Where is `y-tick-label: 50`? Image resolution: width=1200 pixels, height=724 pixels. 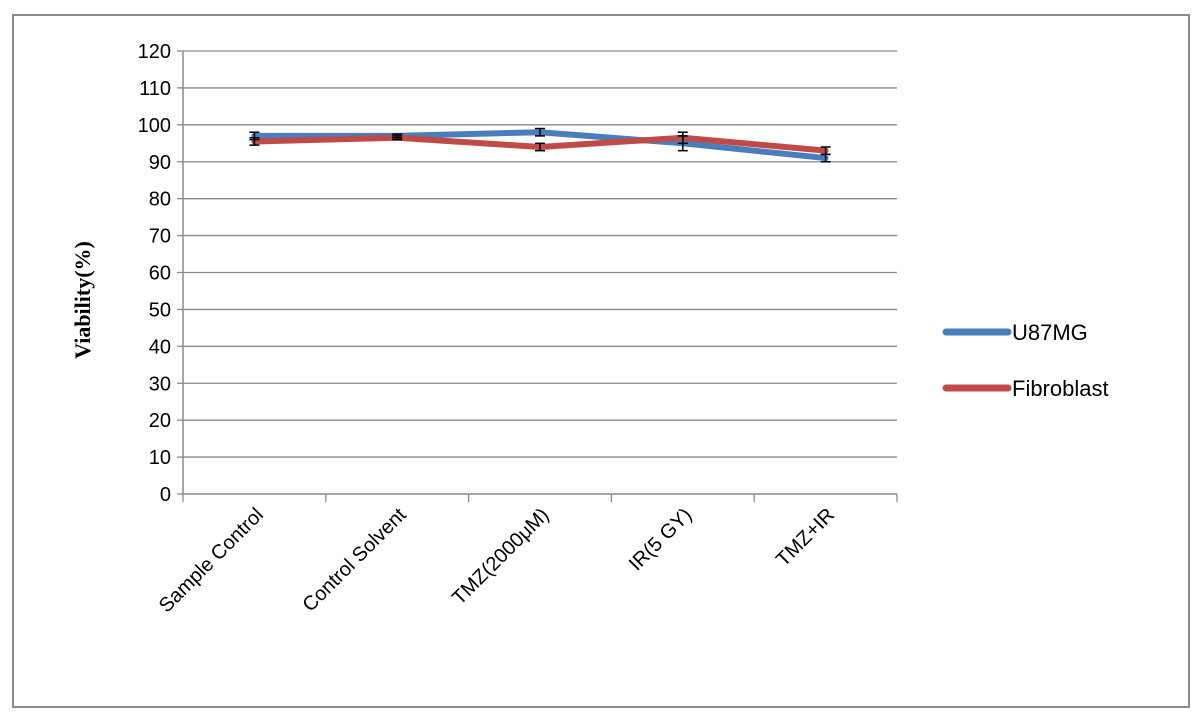
y-tick-label: 50 is located at coordinates (160, 310).